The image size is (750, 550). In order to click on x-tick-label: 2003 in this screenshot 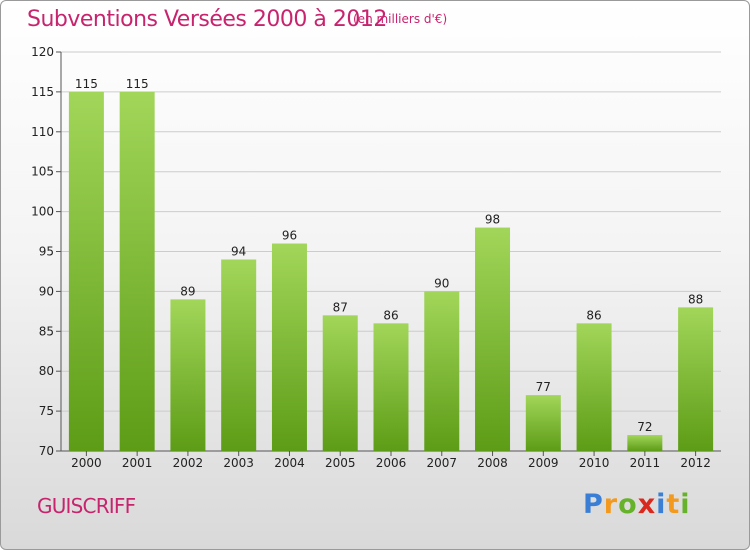, I will do `click(238, 463)`.